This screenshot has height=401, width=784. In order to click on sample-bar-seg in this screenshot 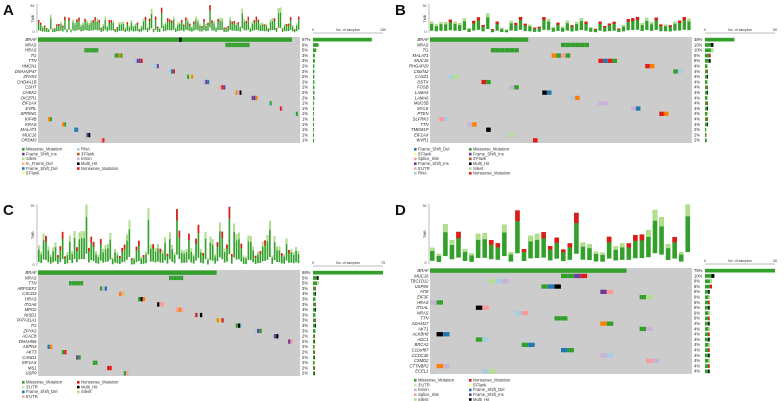, I will do `click(707, 124)`.